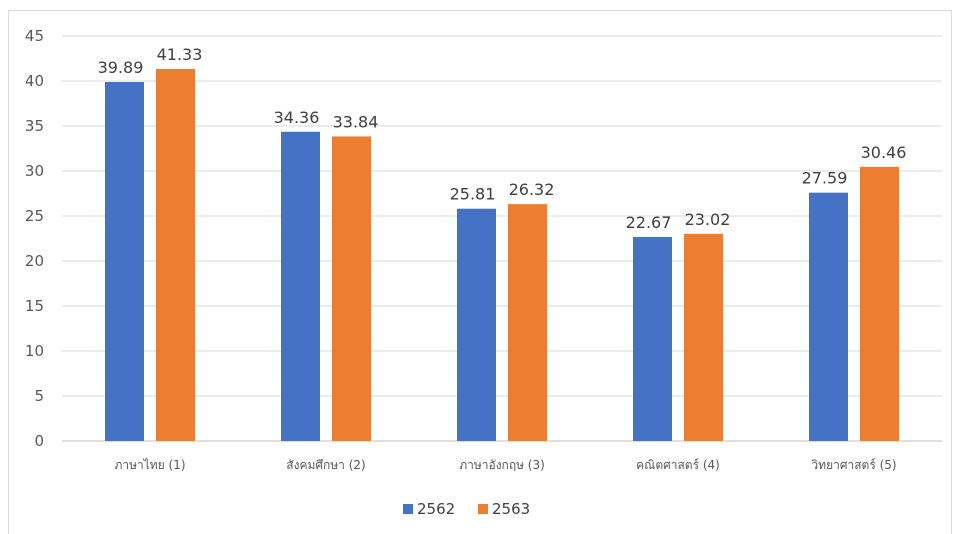 The image size is (957, 534). I want to click on data-label-2562: 34.36, so click(297, 117).